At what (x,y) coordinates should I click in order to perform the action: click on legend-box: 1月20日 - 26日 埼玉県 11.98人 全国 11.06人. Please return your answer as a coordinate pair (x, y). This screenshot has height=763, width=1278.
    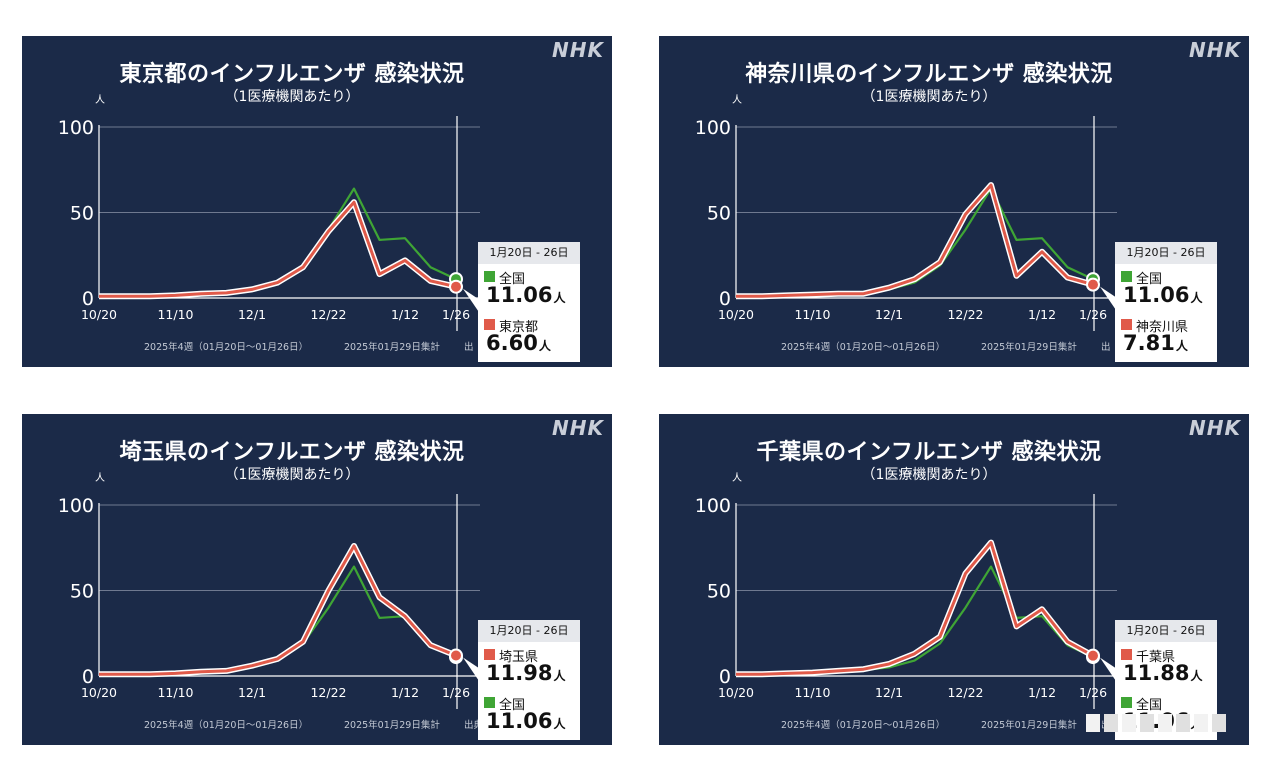
    Looking at the image, I should click on (529, 680).